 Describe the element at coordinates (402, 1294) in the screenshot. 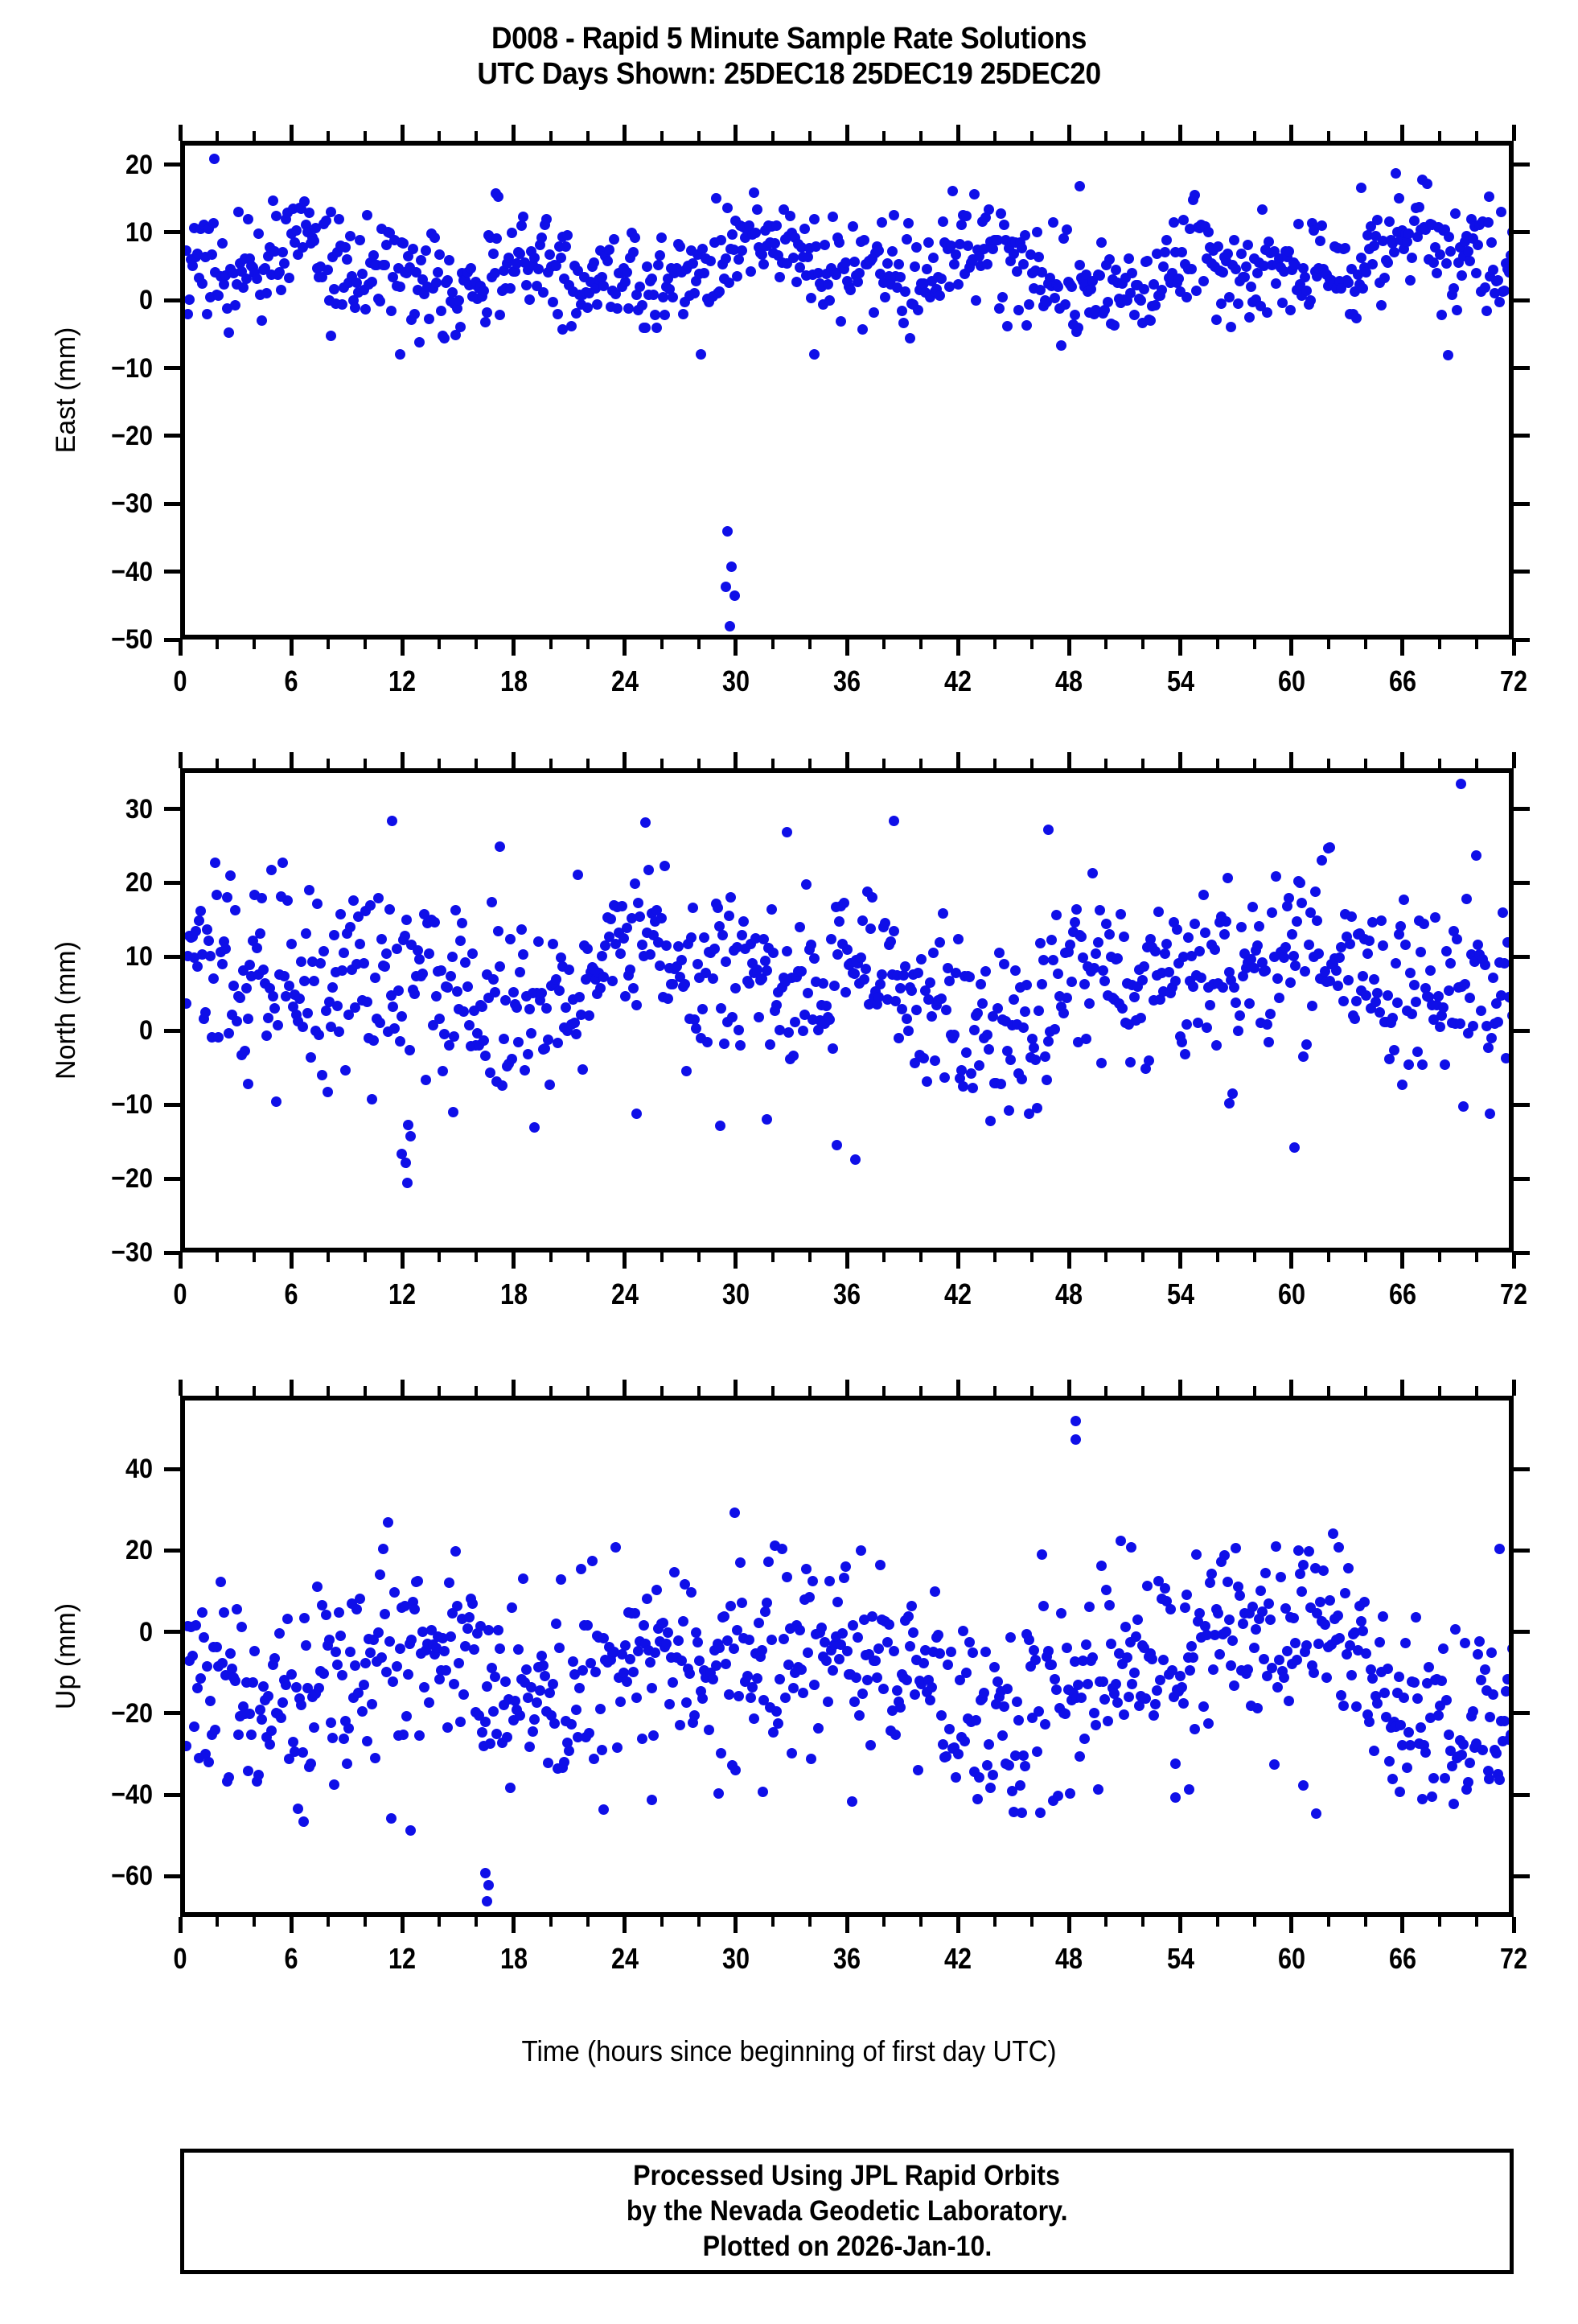

I see `x-tick-label: 12` at that location.